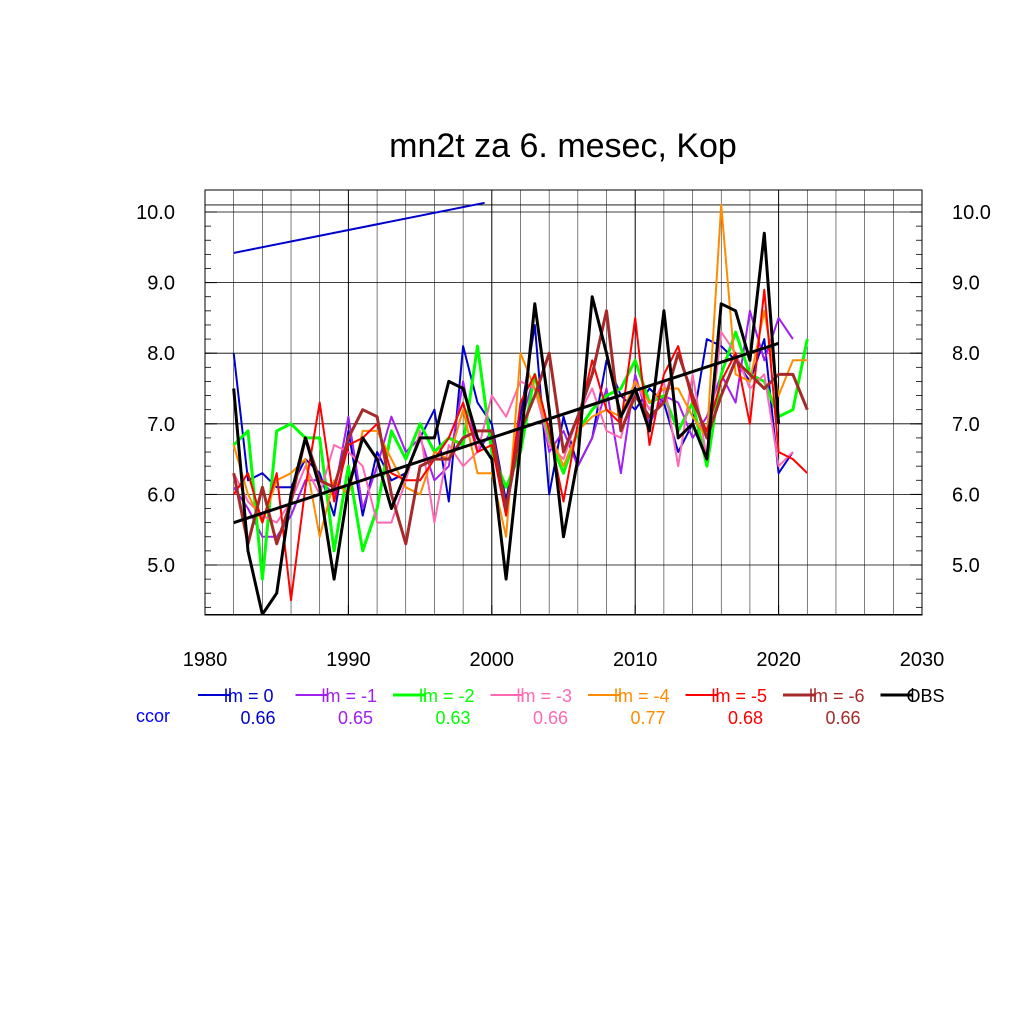  I want to click on x-tick-label: 2000, so click(492, 660).